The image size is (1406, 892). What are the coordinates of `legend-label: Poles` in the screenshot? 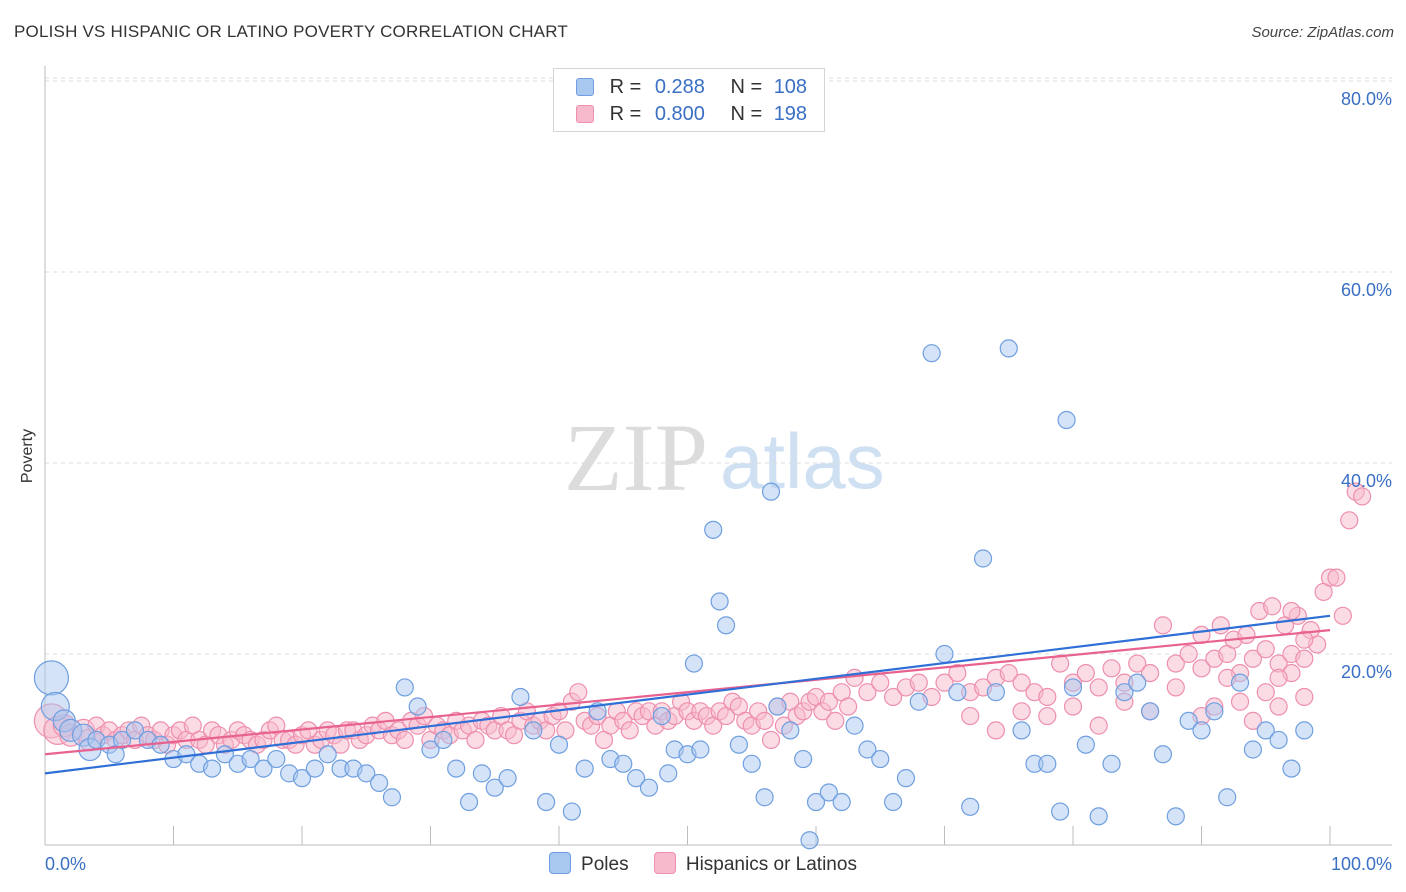 It's located at (605, 864).